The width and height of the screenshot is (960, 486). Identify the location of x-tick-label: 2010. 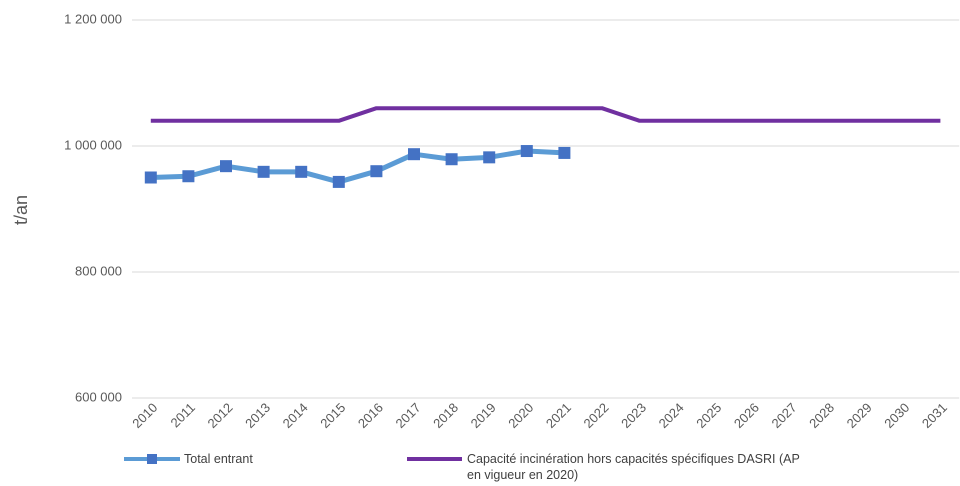
(144, 415).